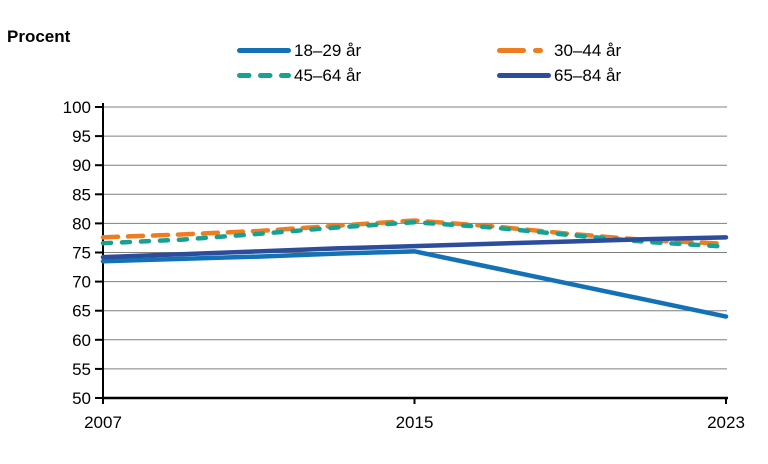  What do you see at coordinates (81, 165) in the screenshot?
I see `y-tick-label: 90` at bounding box center [81, 165].